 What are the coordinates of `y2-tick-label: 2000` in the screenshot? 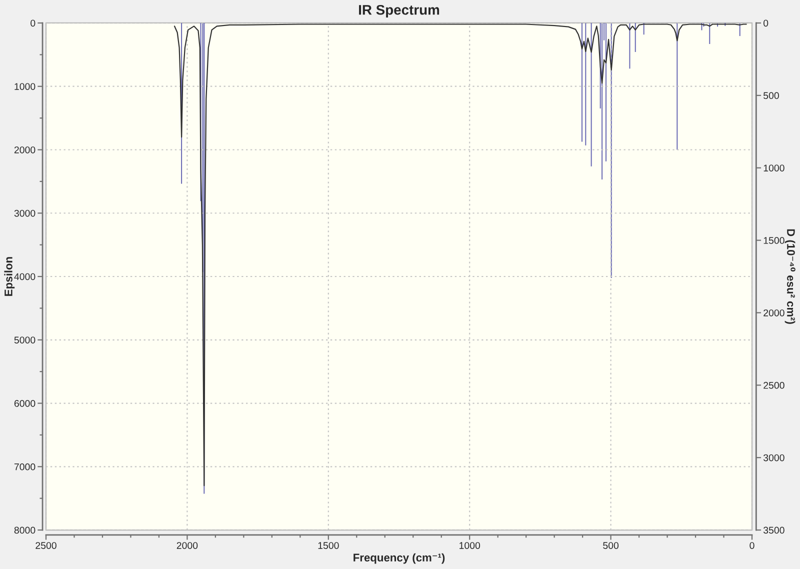 It's located at (774, 312).